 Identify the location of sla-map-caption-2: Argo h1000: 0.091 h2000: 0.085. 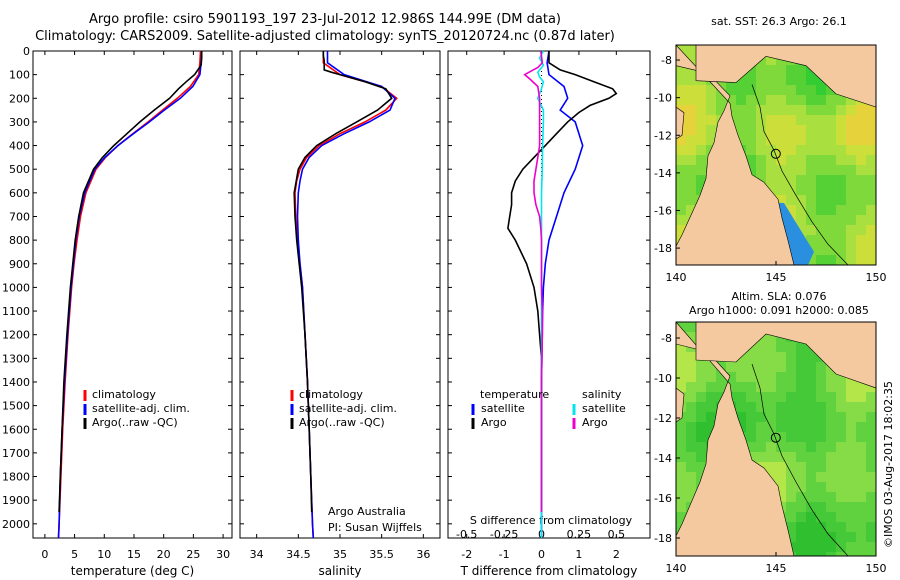
(779, 310).